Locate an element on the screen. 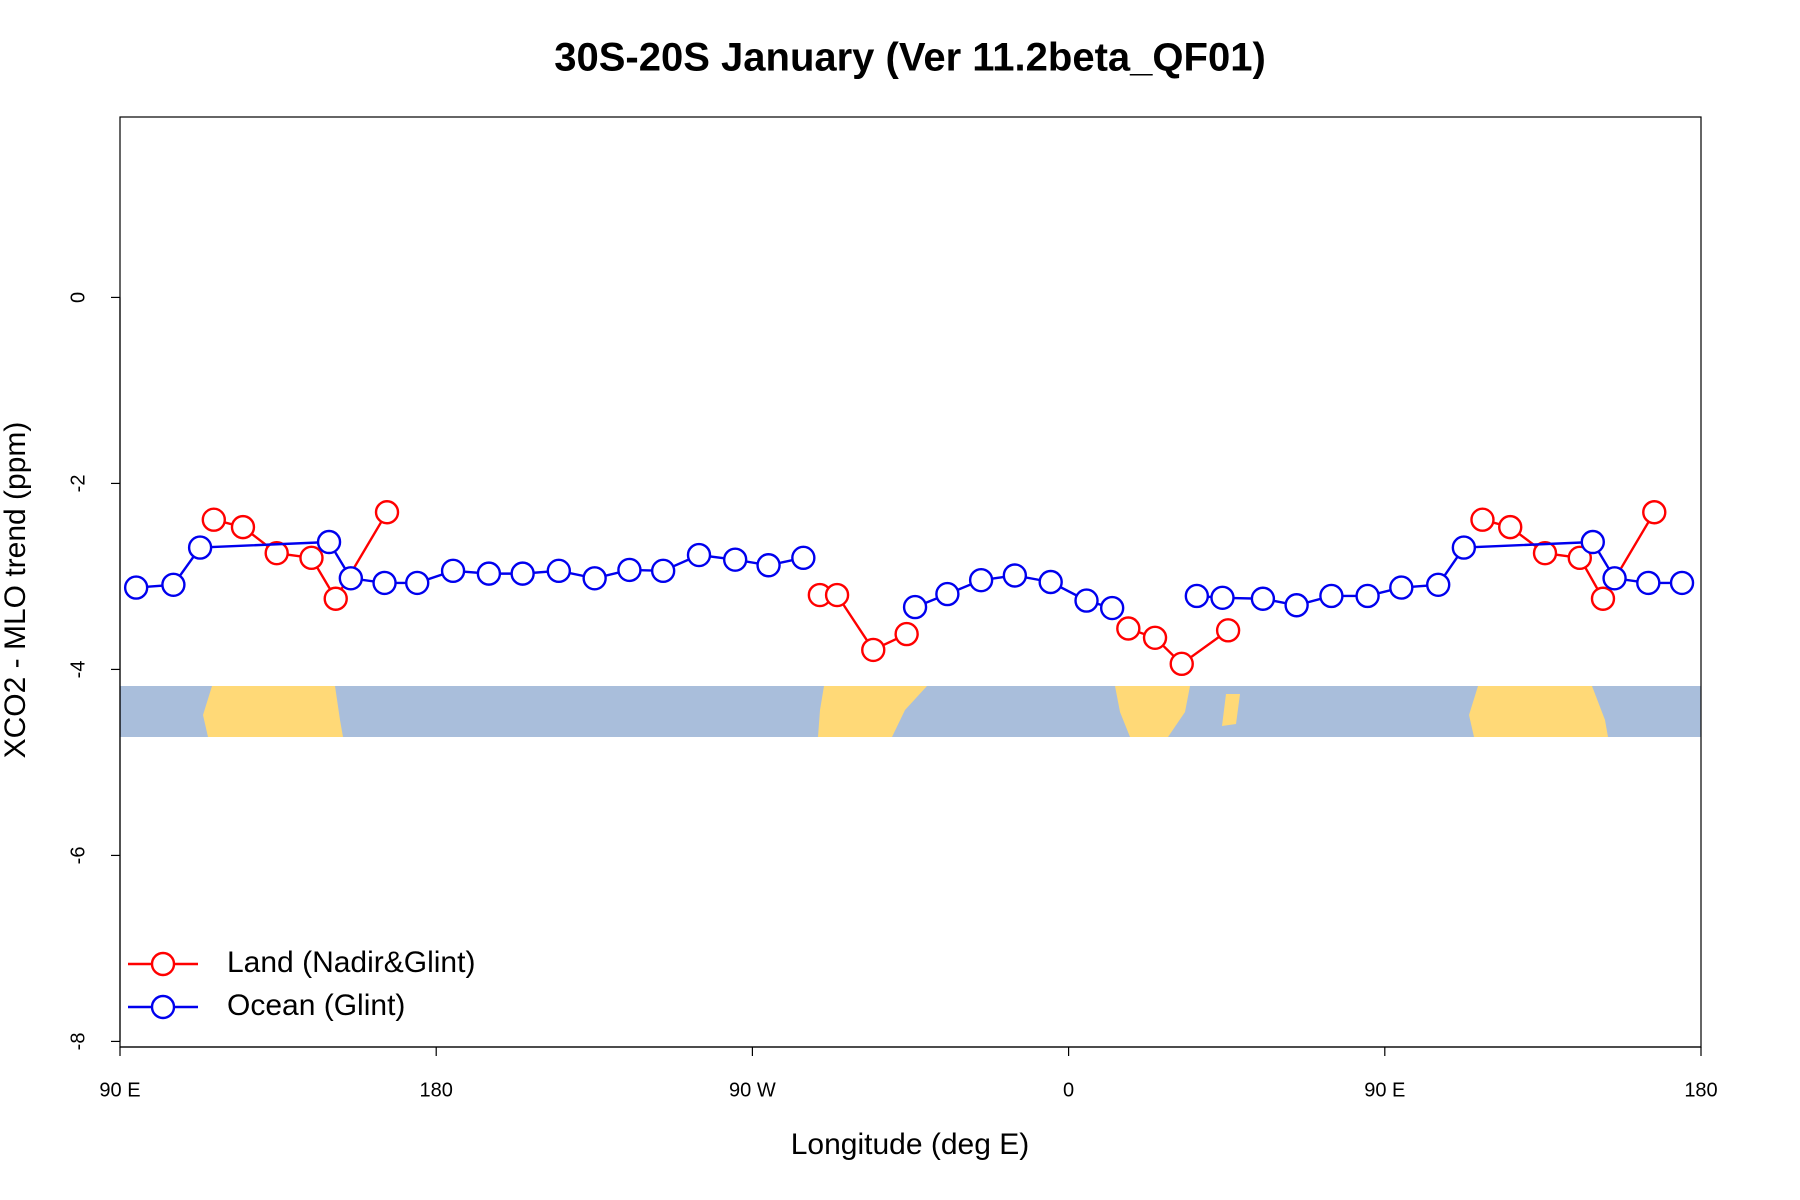 The width and height of the screenshot is (1800, 1200). x-tick-label: 0 is located at coordinates (1068, 1090).